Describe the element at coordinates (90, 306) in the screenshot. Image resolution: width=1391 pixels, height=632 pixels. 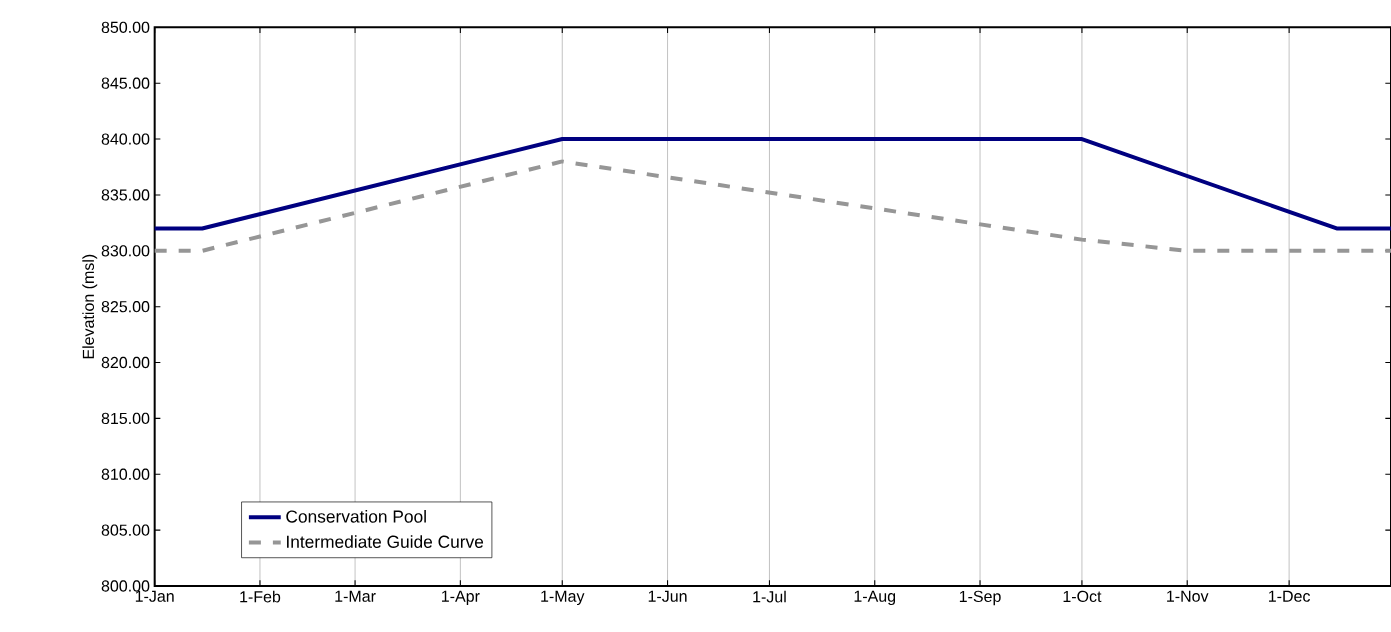
I see `y-axis-title: Elevation (msl)` at that location.